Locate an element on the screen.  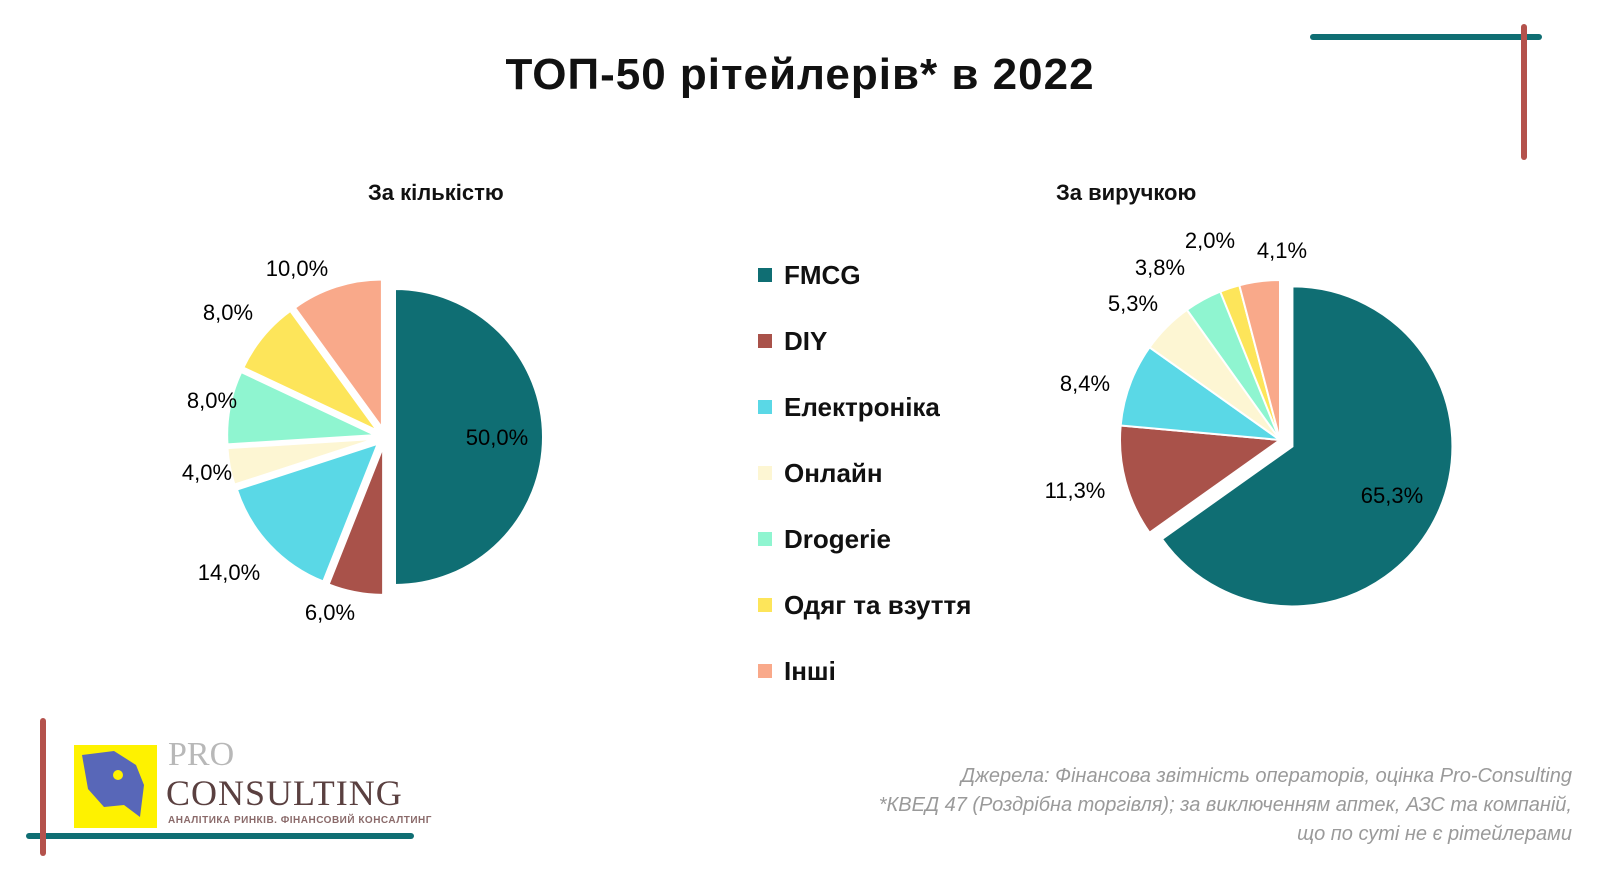
accent-line-teal-top is located at coordinates (1426, 37).